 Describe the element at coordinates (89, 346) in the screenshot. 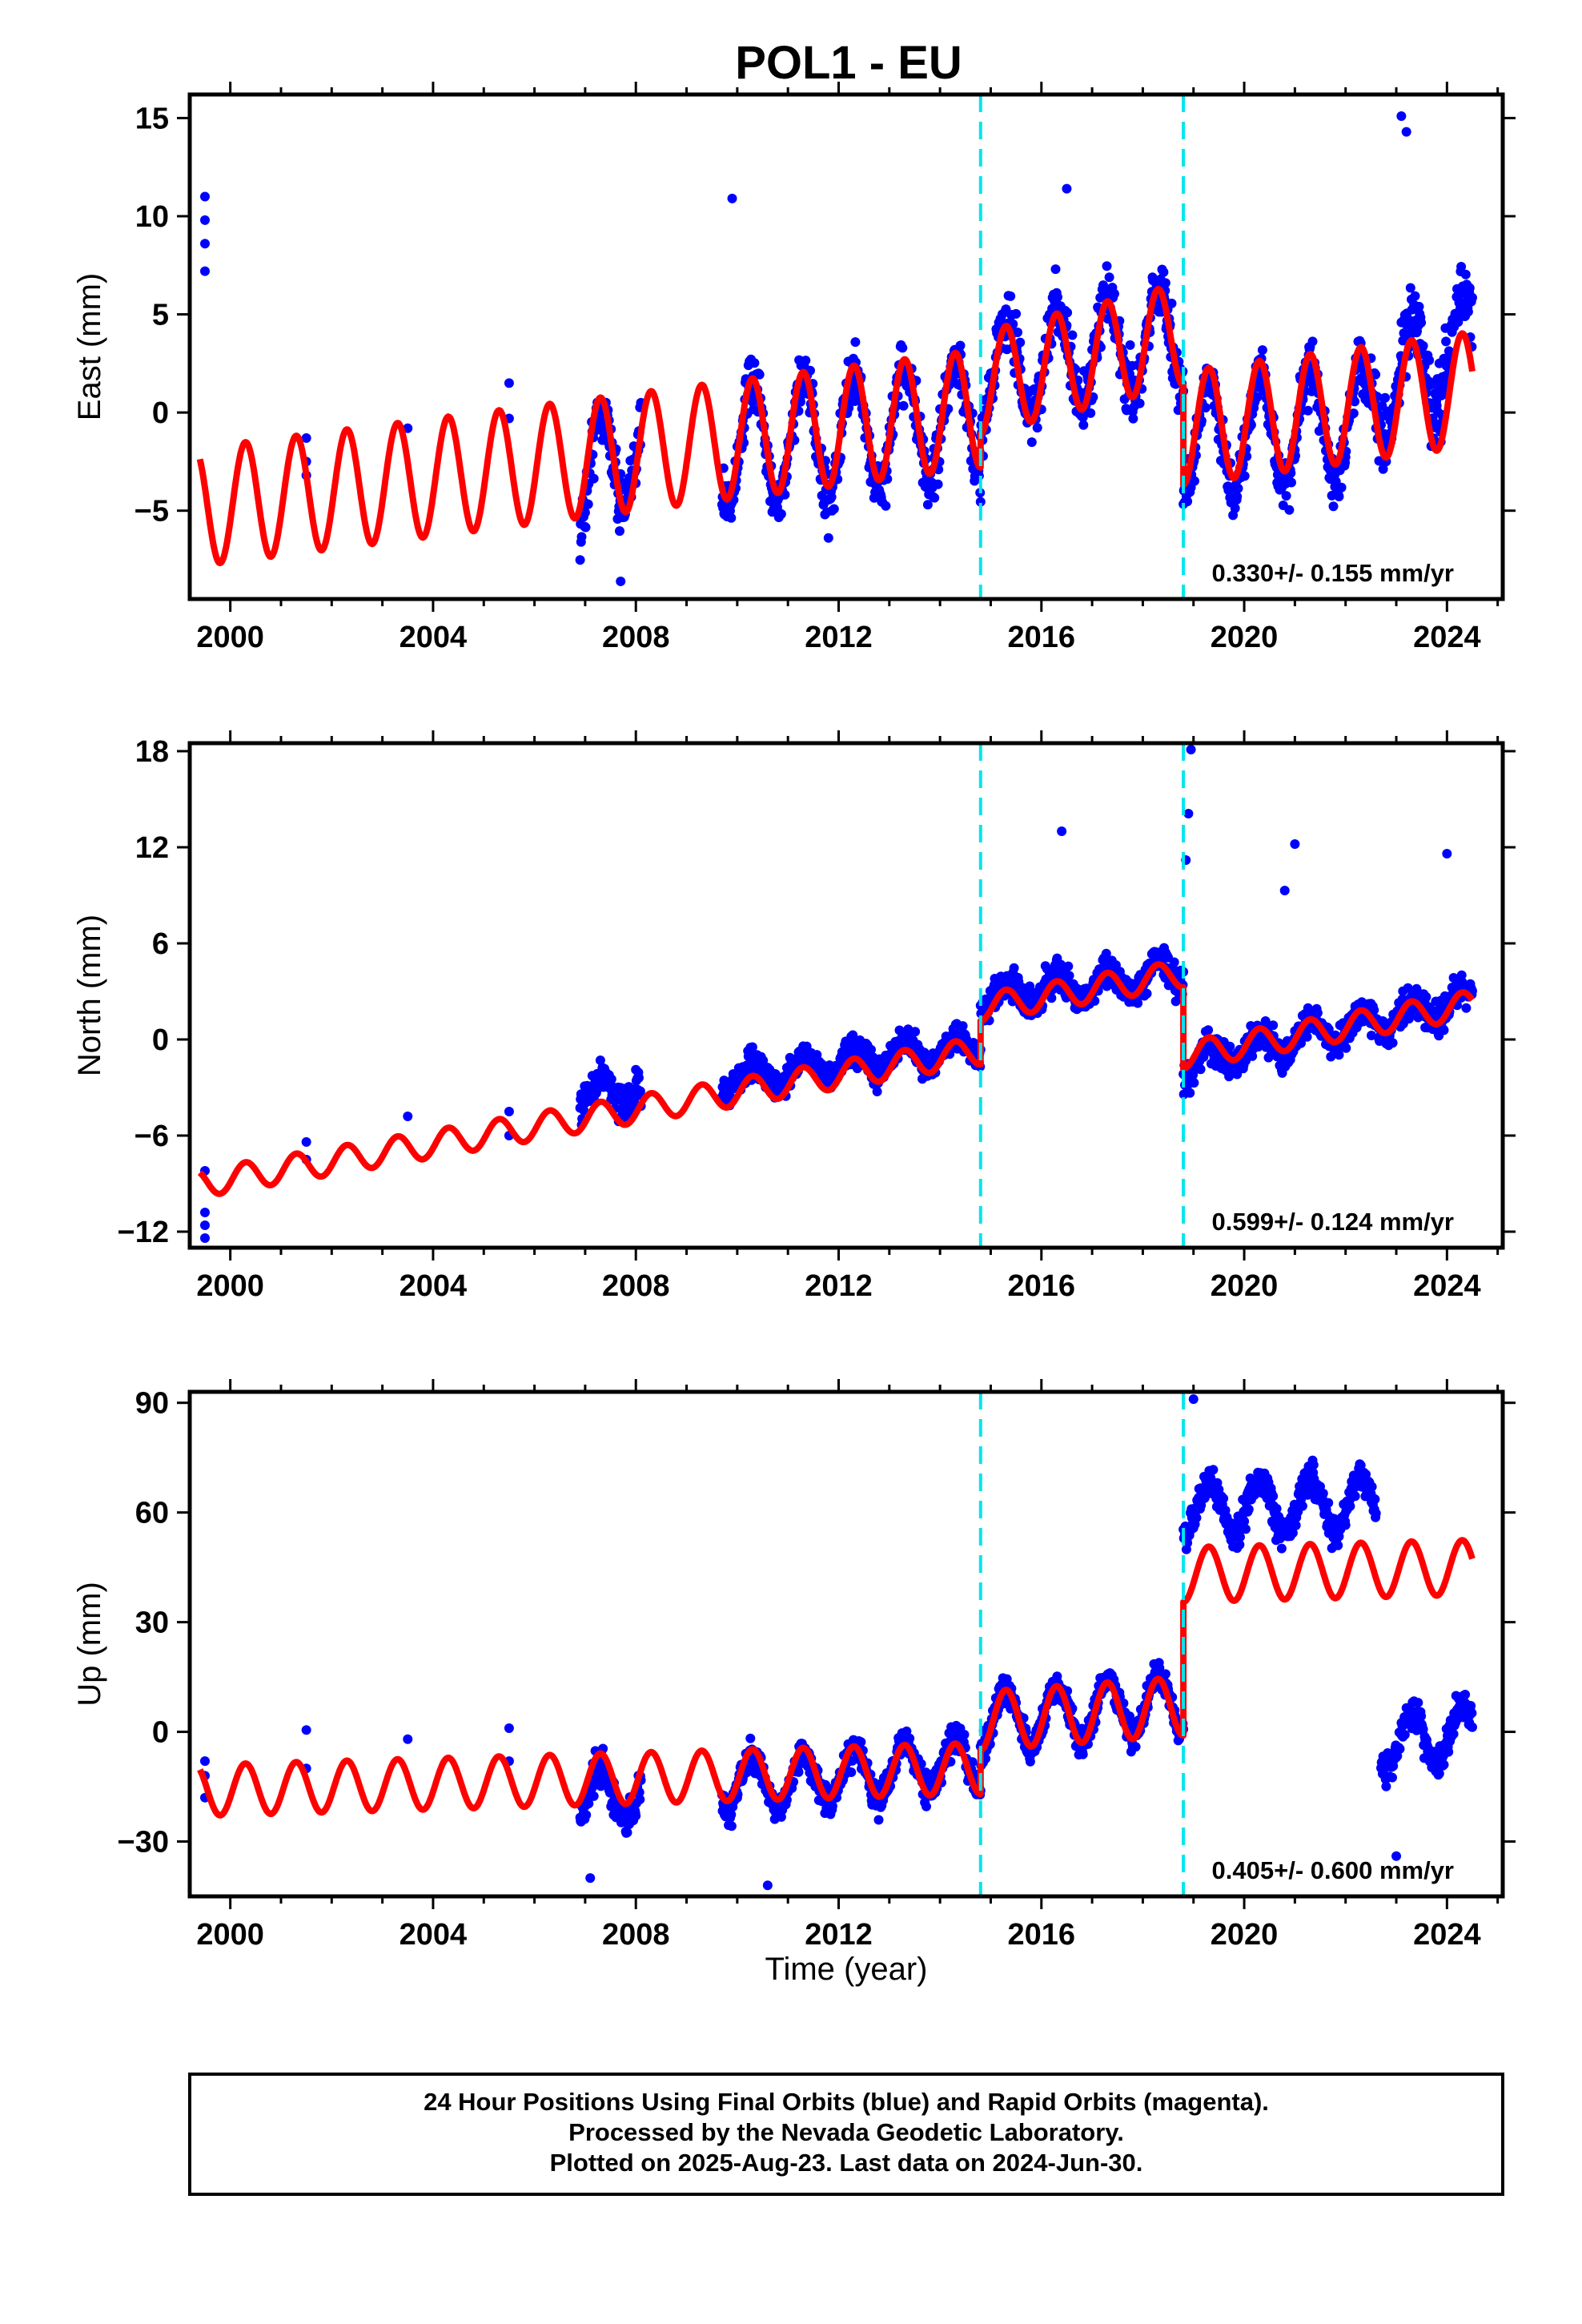

I see `y-axis-label: East (mm)` at that location.